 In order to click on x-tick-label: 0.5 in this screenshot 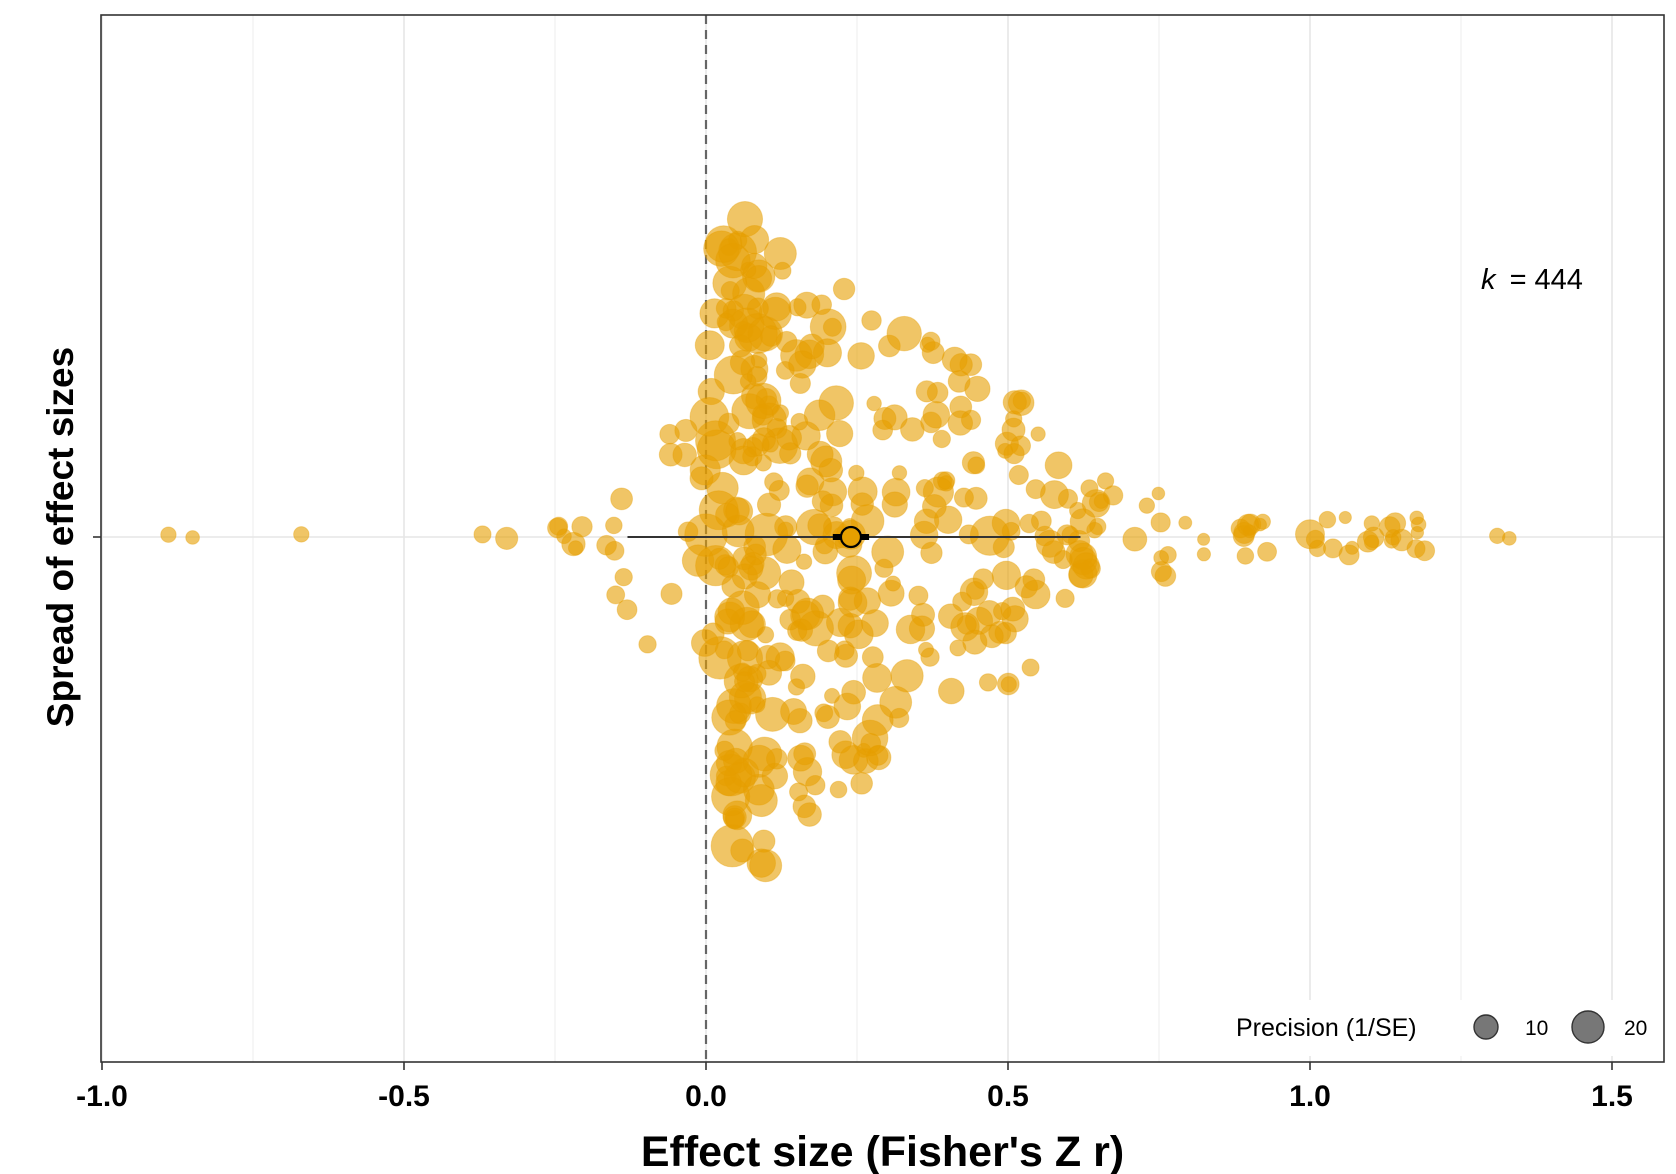, I will do `click(1008, 1096)`.